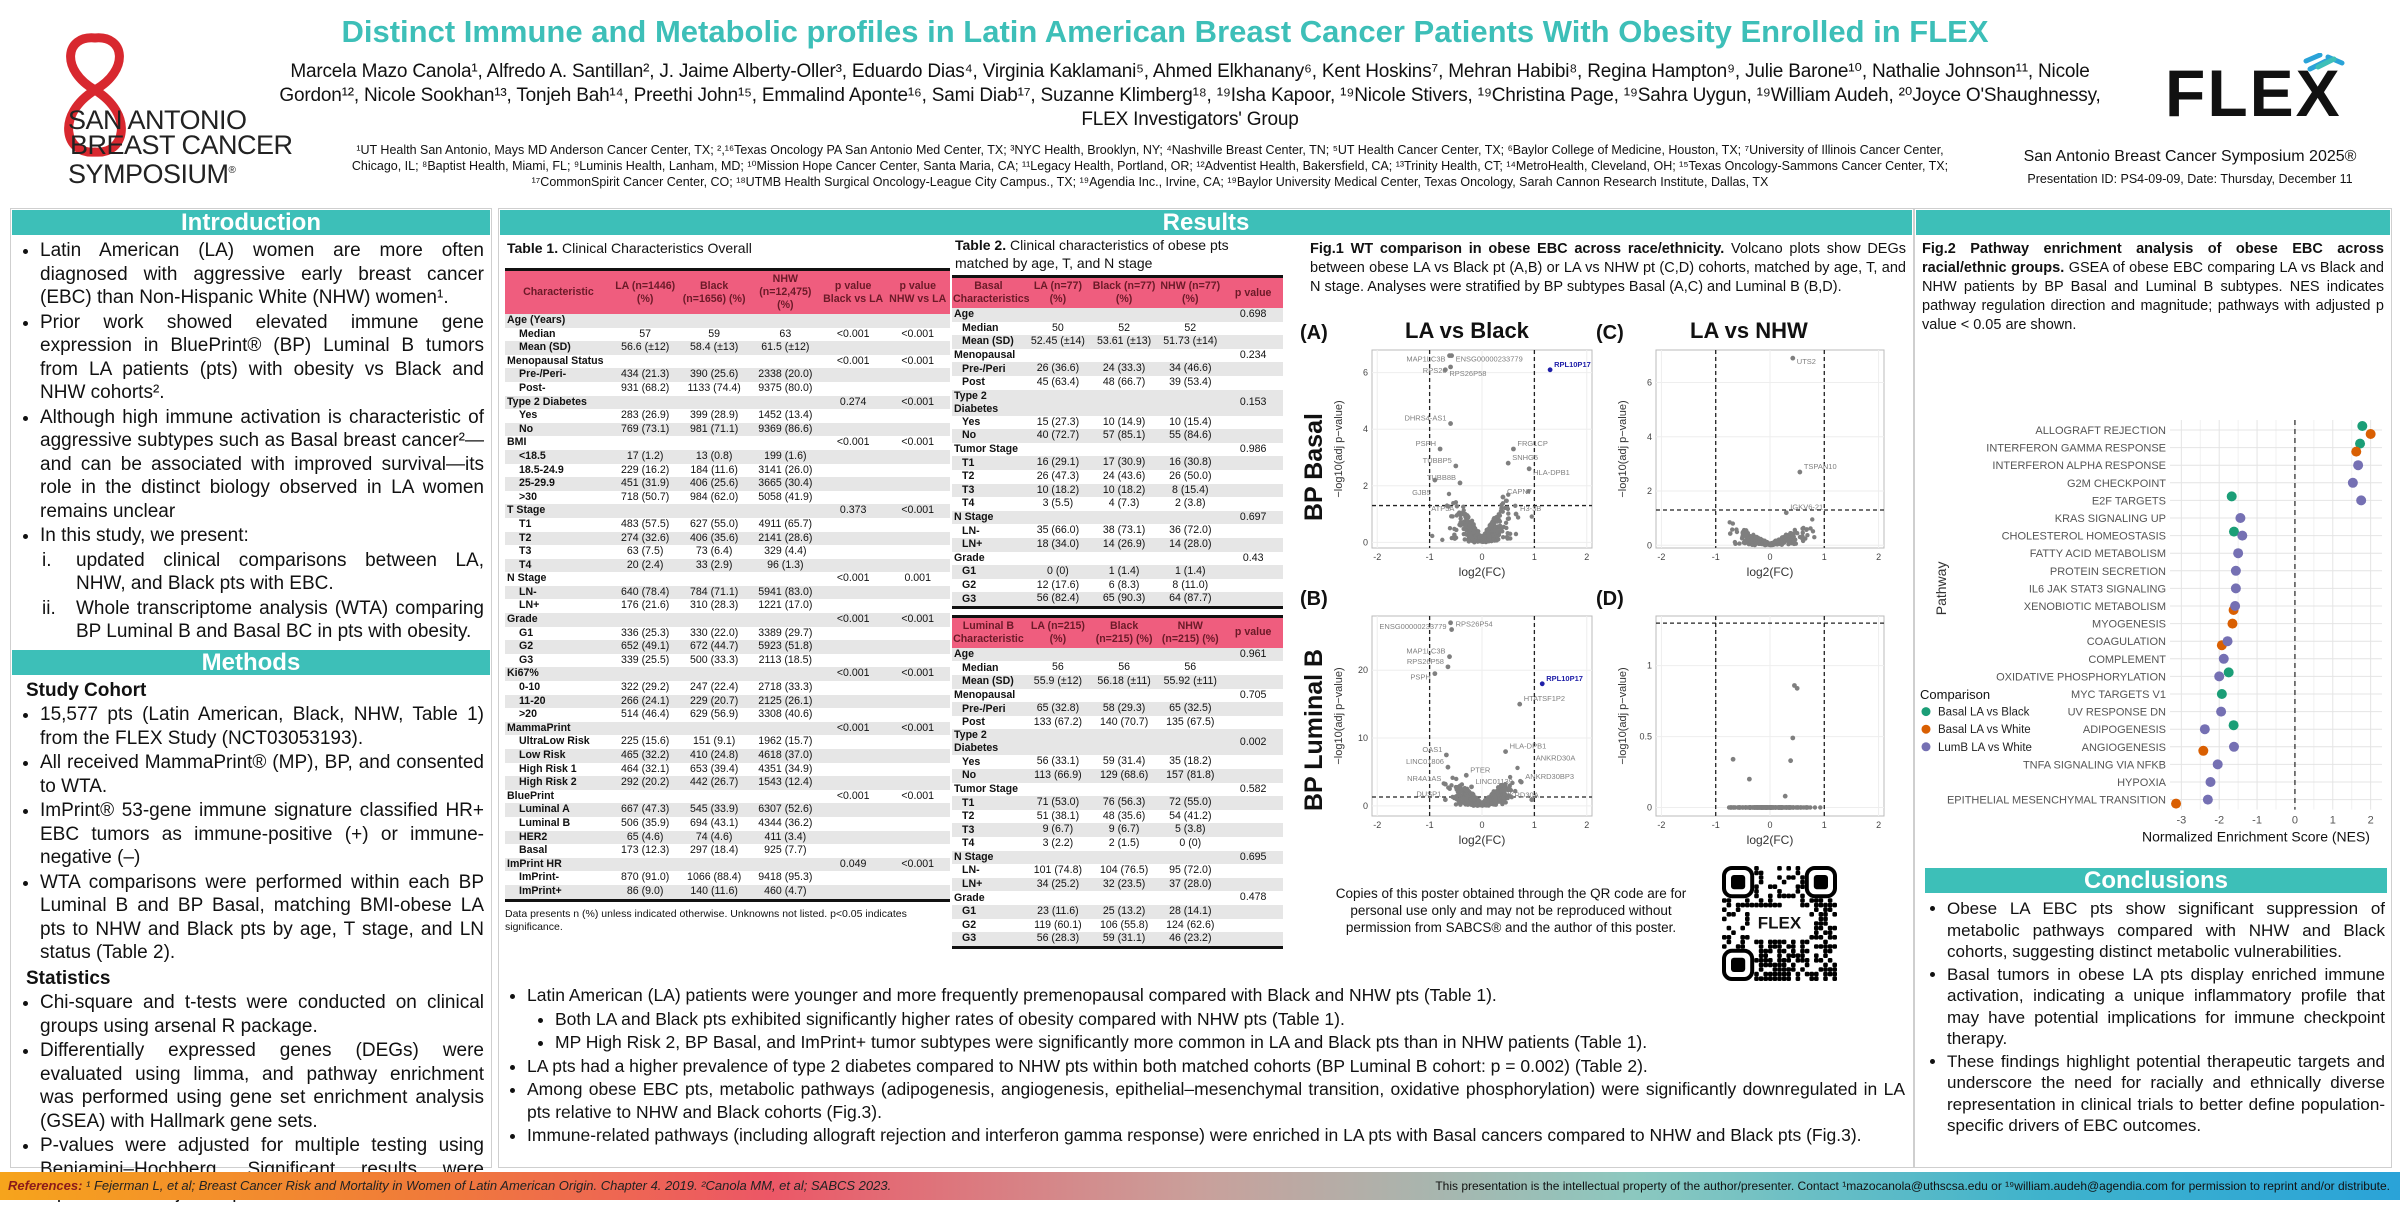  What do you see at coordinates (727, 661) in the screenshot?
I see `table-row: G3 339 (25.5) 500 (33.3) 2113 (18.5)` at bounding box center [727, 661].